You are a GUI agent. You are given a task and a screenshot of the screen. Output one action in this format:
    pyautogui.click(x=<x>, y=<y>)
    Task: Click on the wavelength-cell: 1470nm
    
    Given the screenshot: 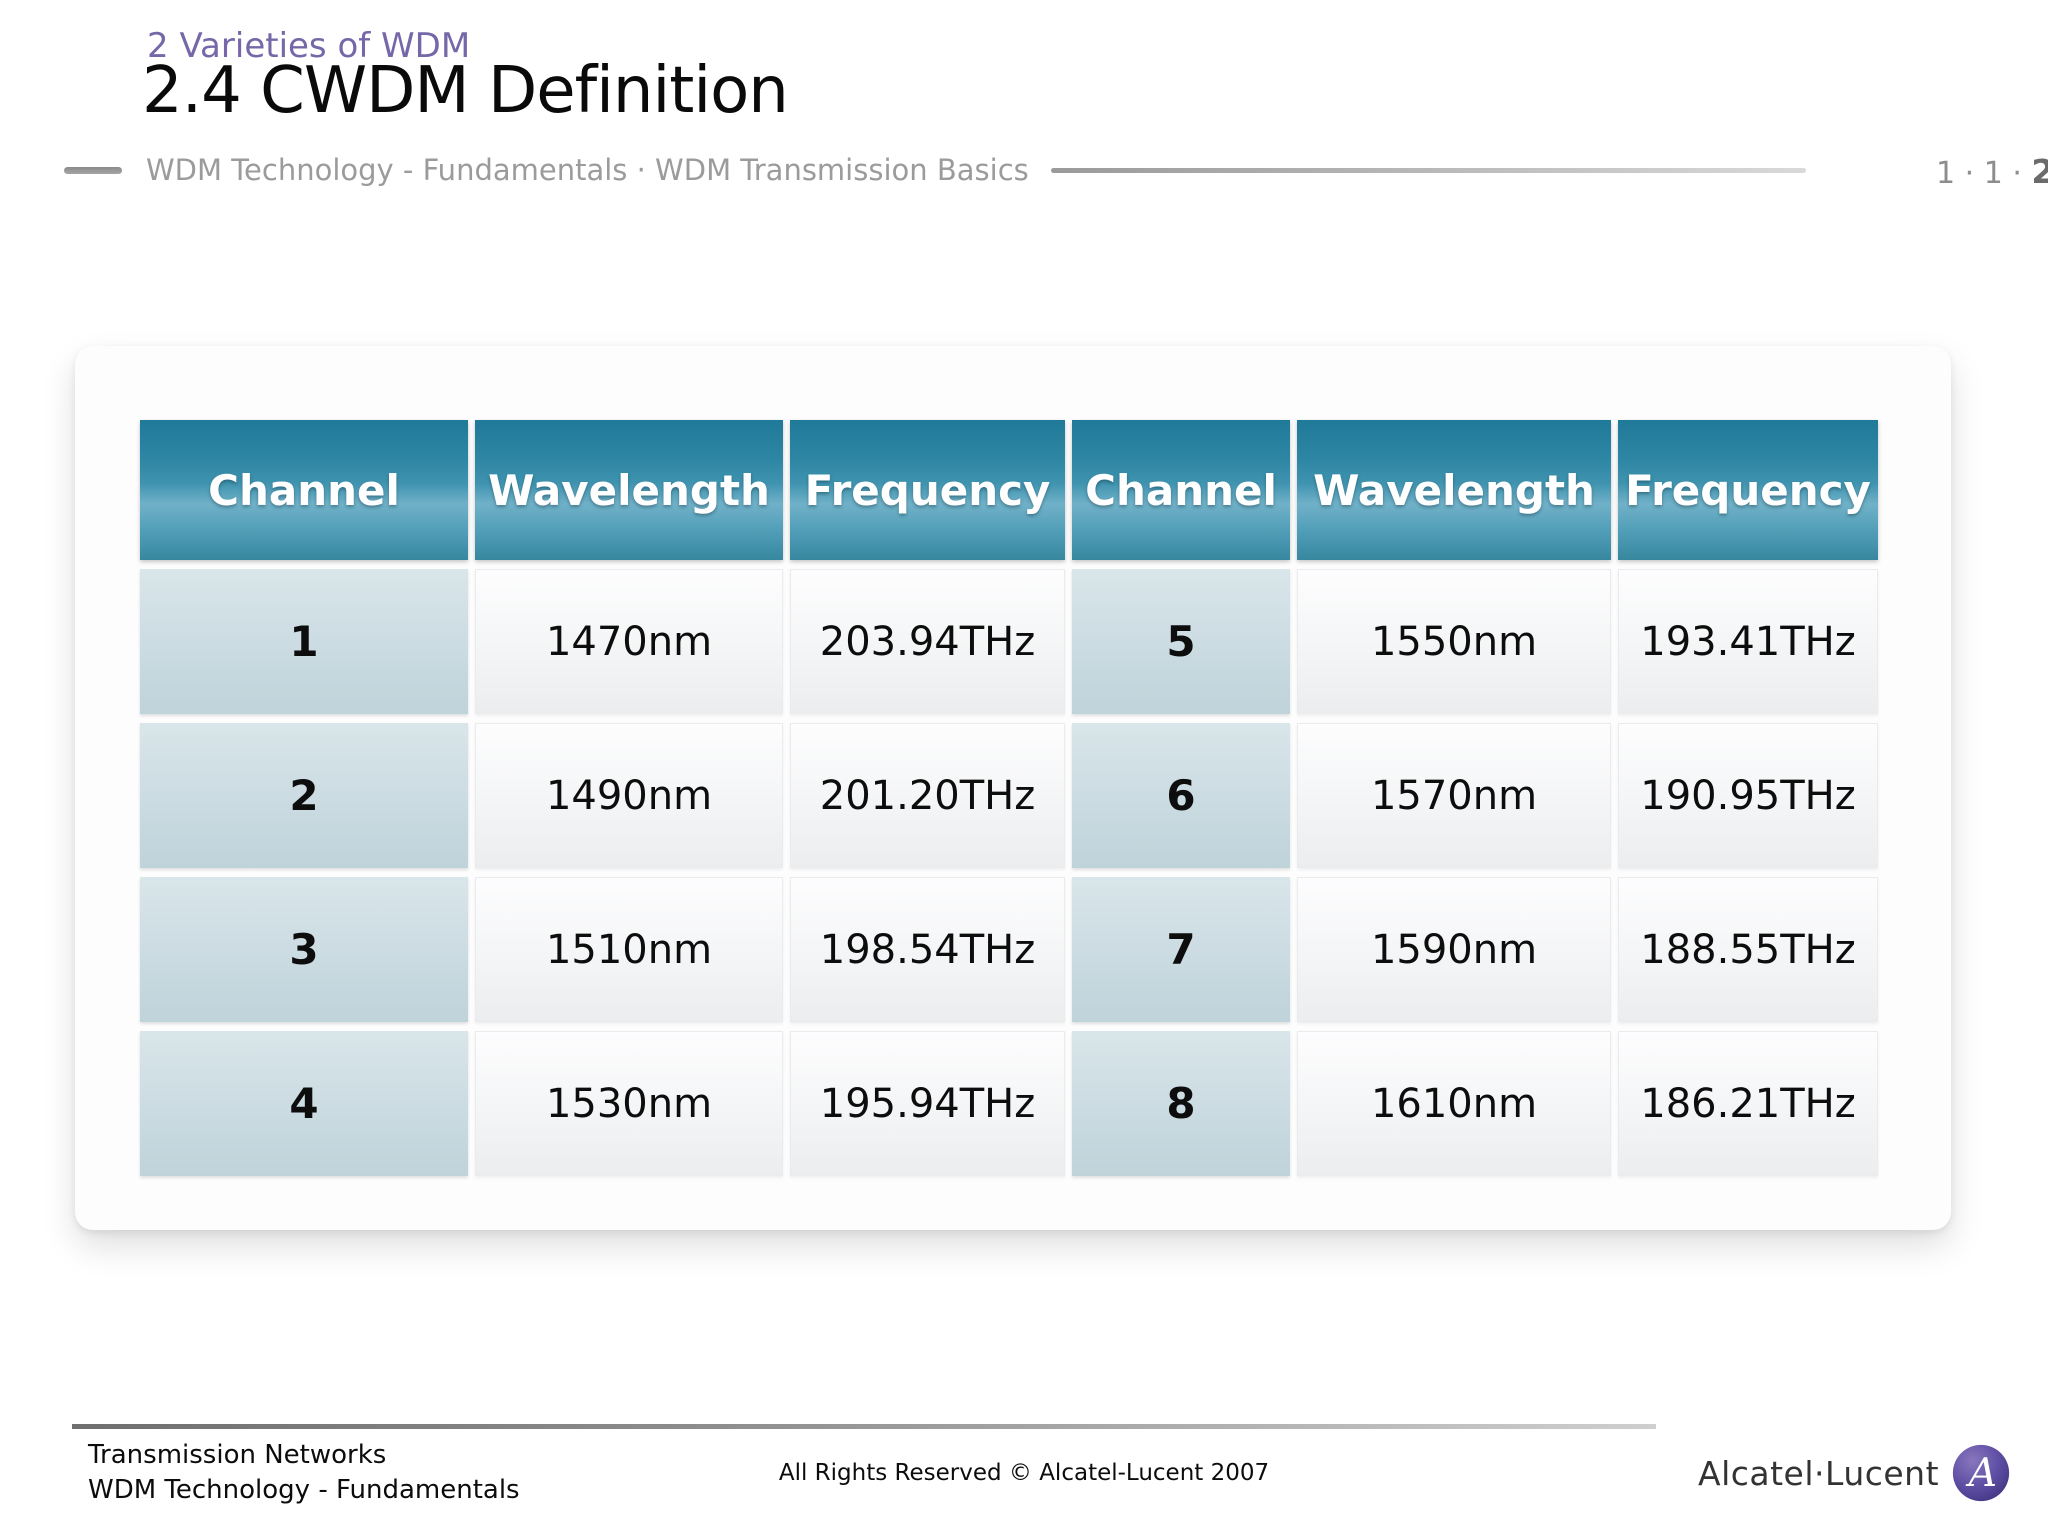 What is the action you would take?
    pyautogui.click(x=629, y=641)
    